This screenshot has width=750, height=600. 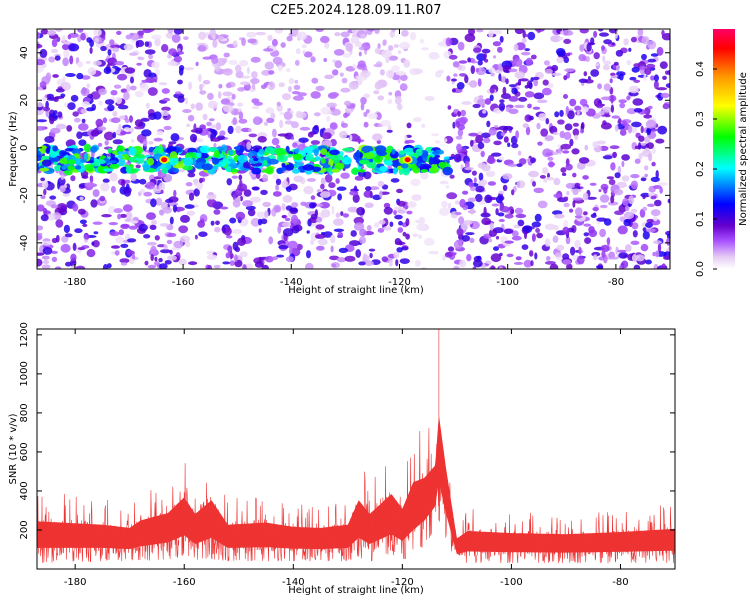 I want to click on figure-title: C2E5.2024.128.09.11.R07, so click(x=355, y=10).